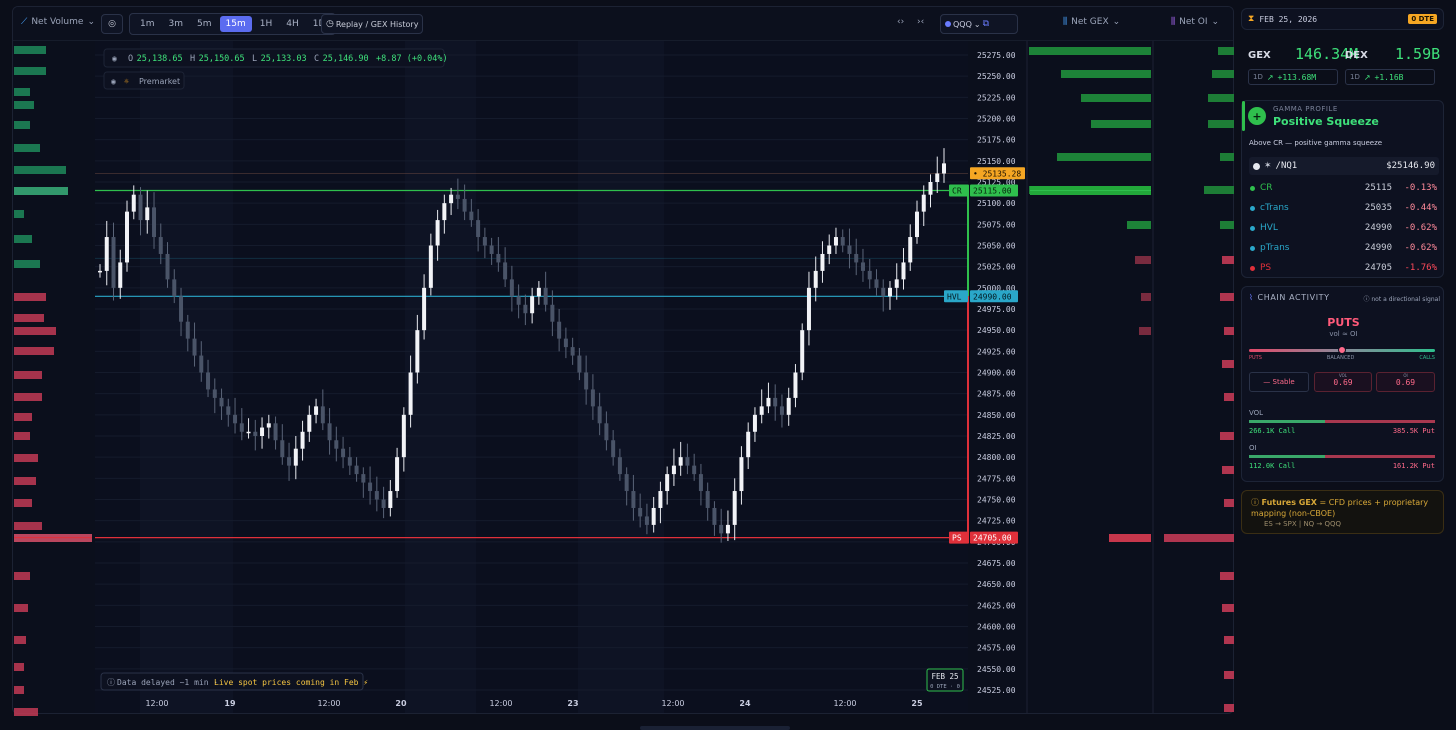 The image size is (1456, 730). Describe the element at coordinates (1255, 358) in the screenshot. I see `gauge-left: PUTS` at that location.